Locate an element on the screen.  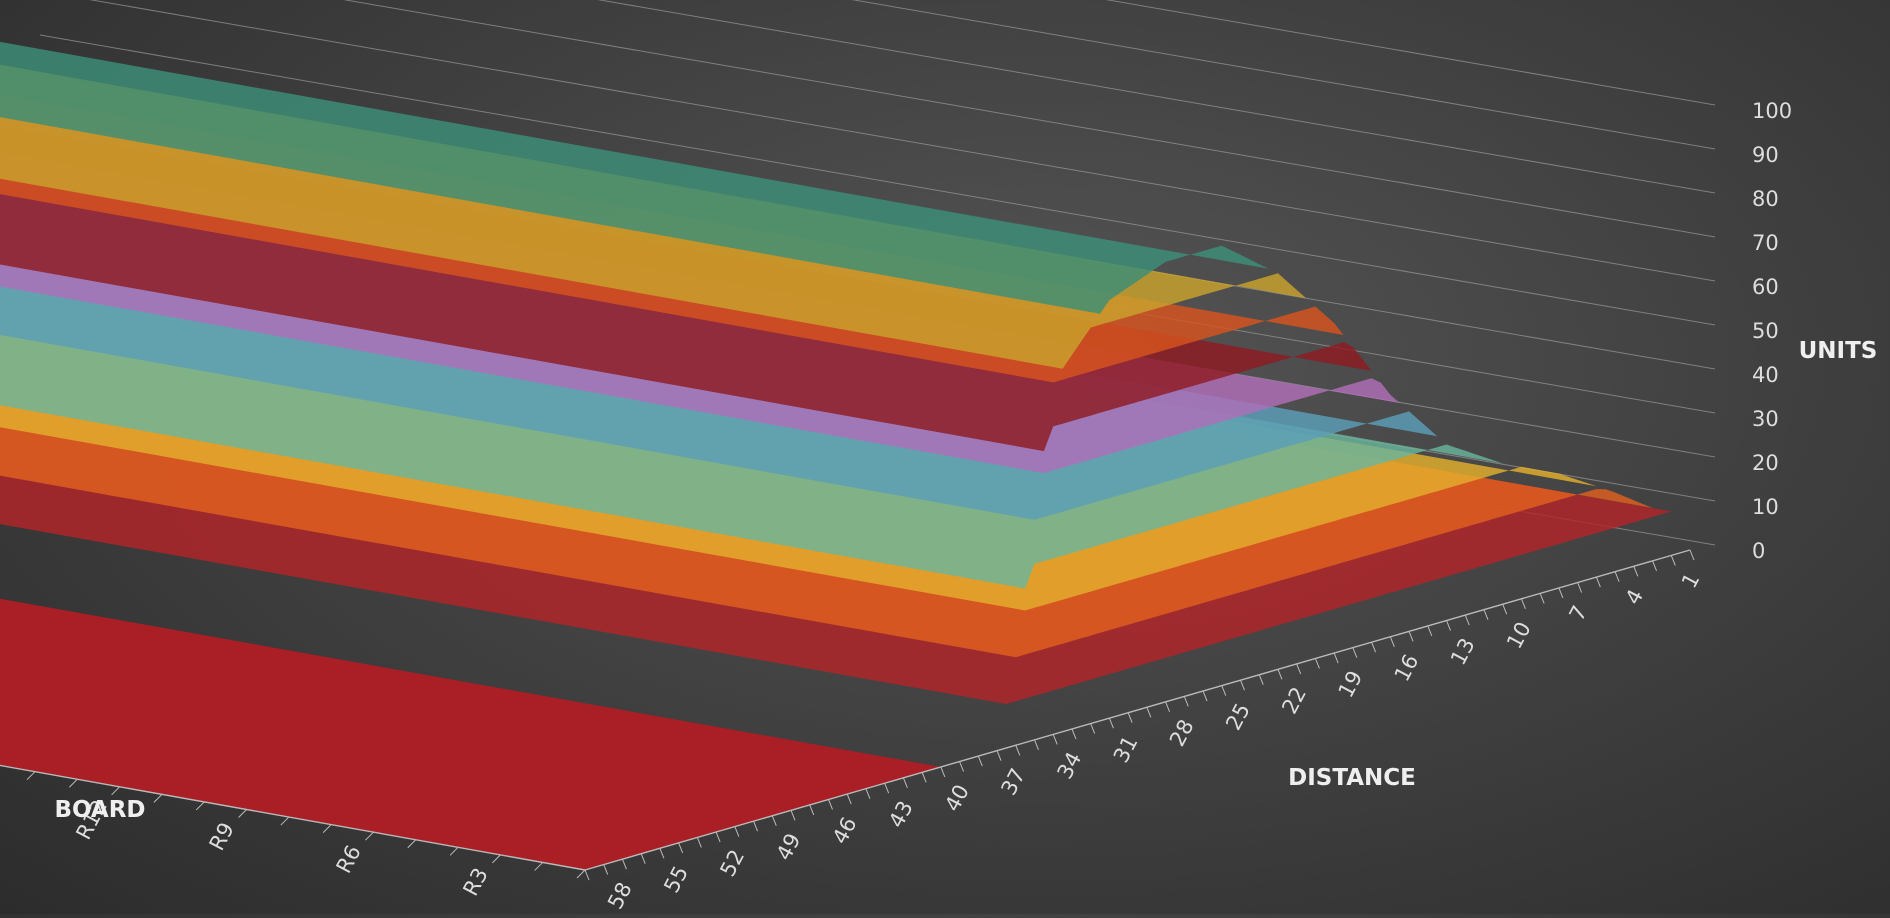
z-tick-label: 80 is located at coordinates (1765, 199).